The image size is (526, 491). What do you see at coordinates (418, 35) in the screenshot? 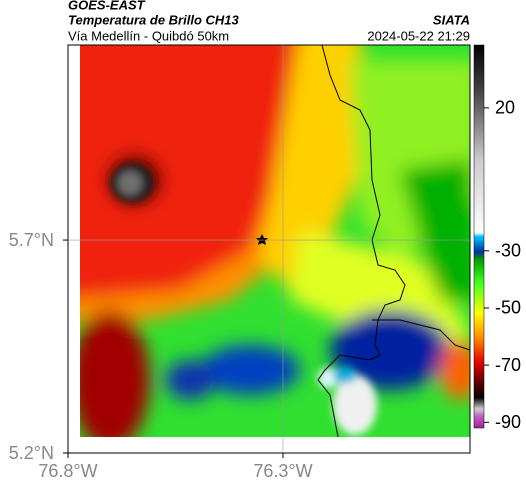
I see `timestamp: 2024-05-22 21:29` at bounding box center [418, 35].